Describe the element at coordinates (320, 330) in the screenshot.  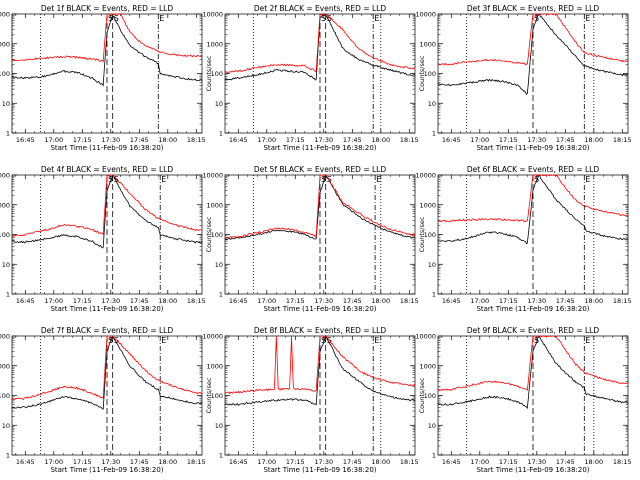
I see `chart-title: Det 8f BLACK = Events, RED = LLD` at that location.